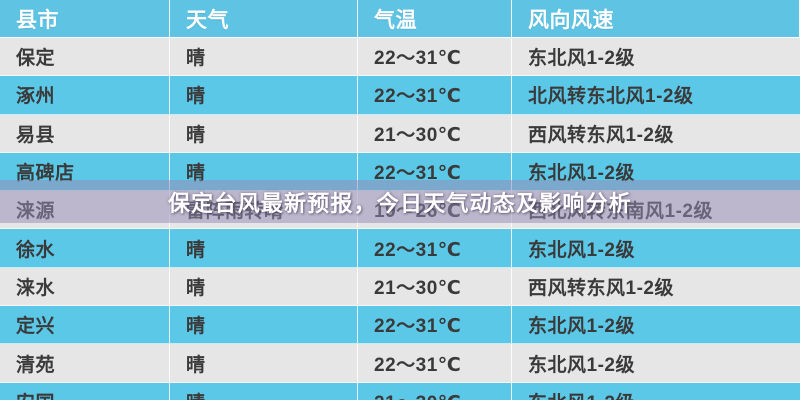 The height and width of the screenshot is (400, 800). Describe the element at coordinates (85, 210) in the screenshot. I see `cell-city: 涞源` at that location.